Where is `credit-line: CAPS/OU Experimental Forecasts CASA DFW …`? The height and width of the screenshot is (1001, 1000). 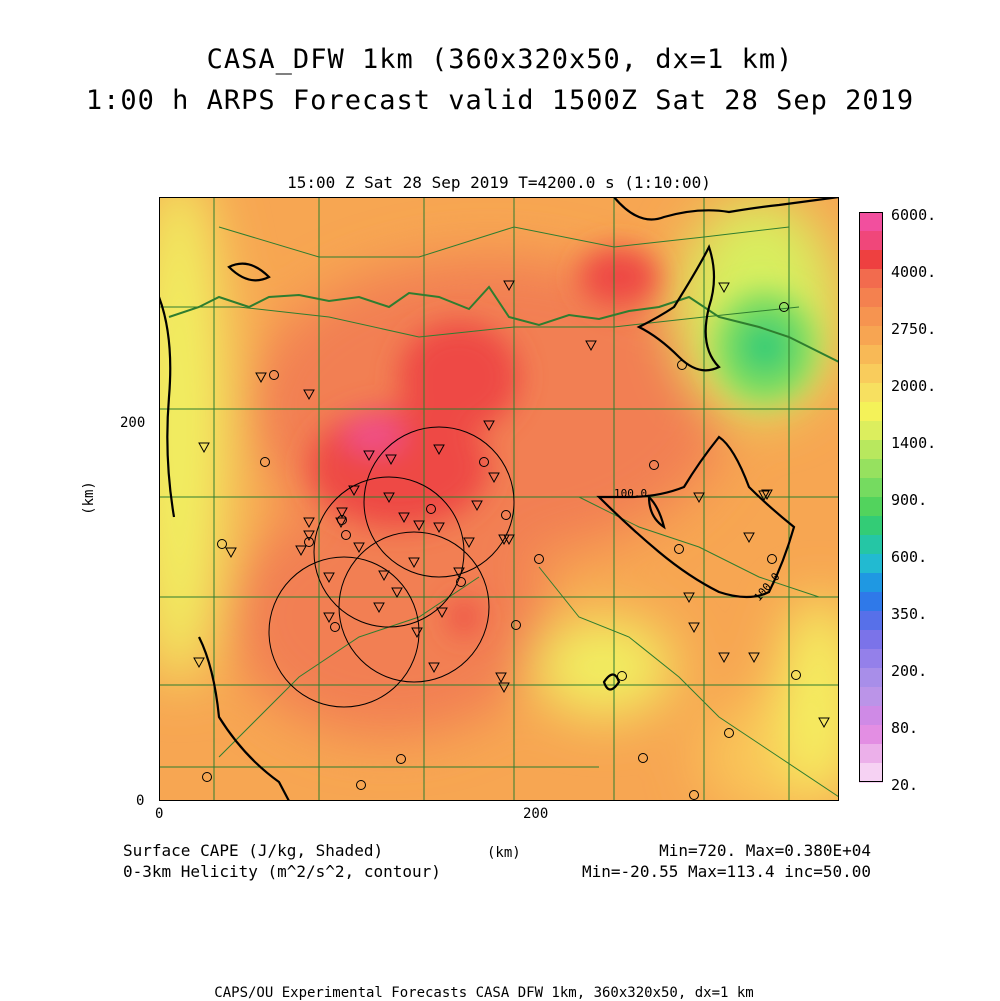
credit-line: CAPS/OU Experimental Forecasts CASA DFW … is located at coordinates (484, 993).